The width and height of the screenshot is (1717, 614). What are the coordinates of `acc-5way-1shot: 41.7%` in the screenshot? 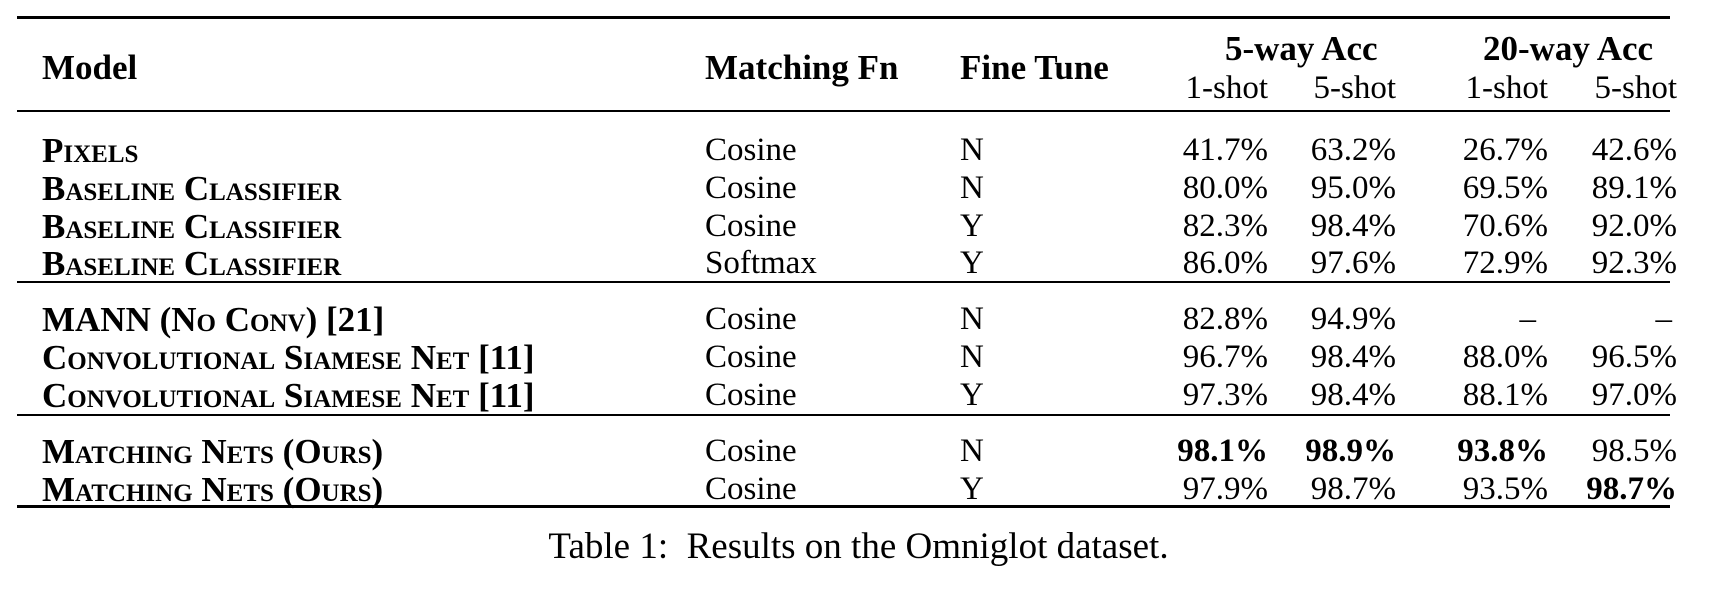 It's located at (1225, 150).